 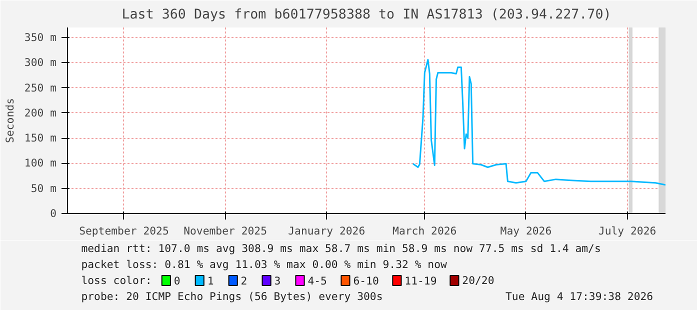 I want to click on x-tick-label: September 2025, so click(x=124, y=231).